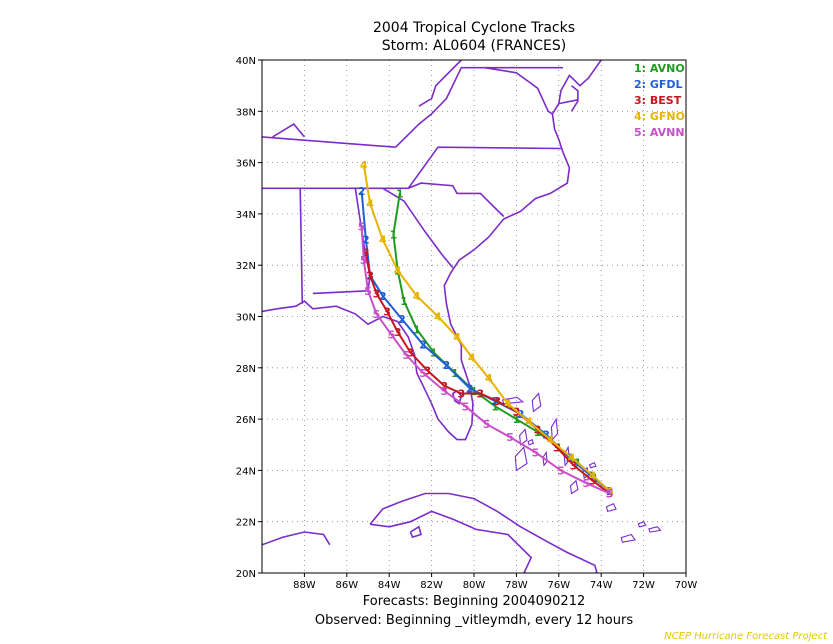  I want to click on lat-tick-label: 24N, so click(246, 471).